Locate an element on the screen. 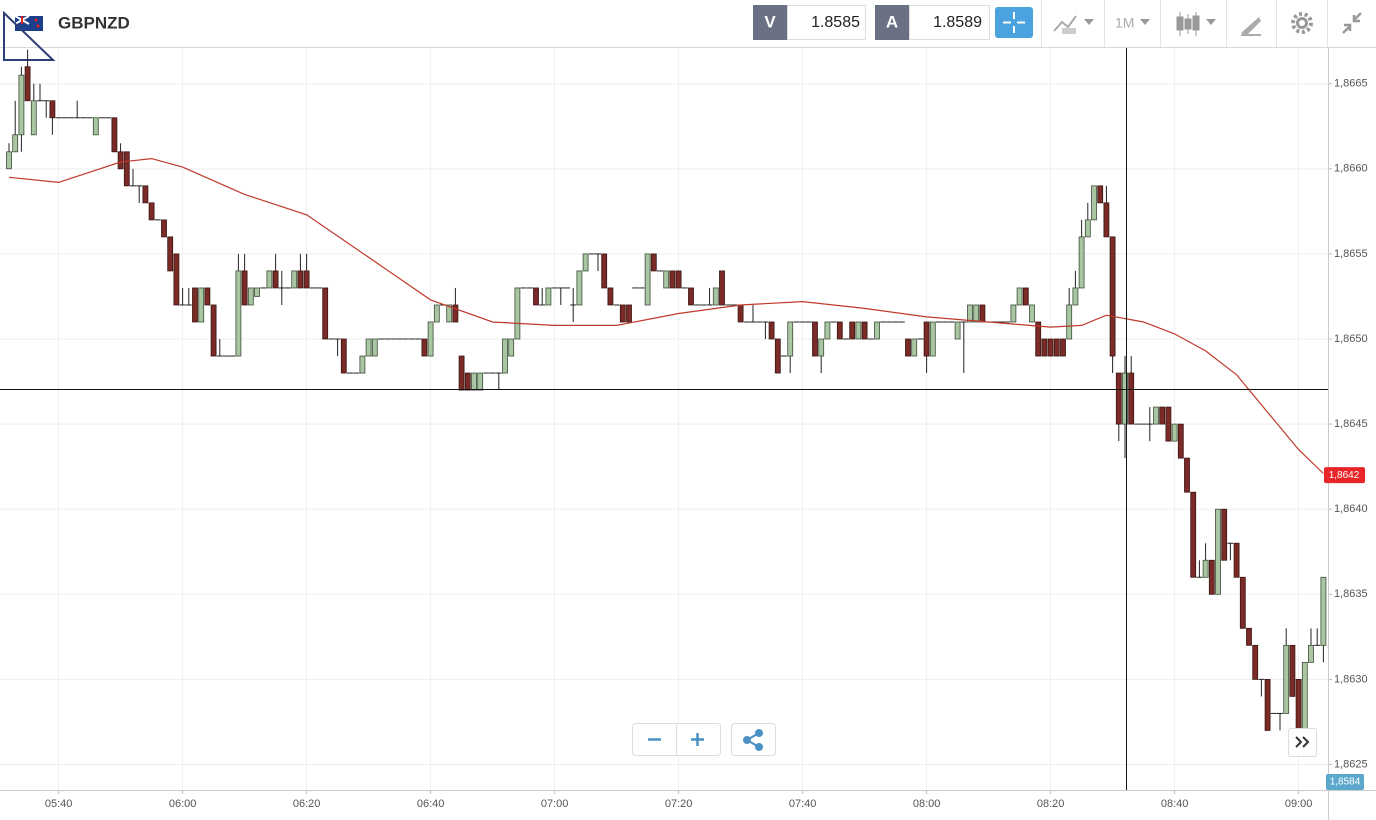 The image size is (1376, 820). zoom-controls is located at coordinates (704, 739).